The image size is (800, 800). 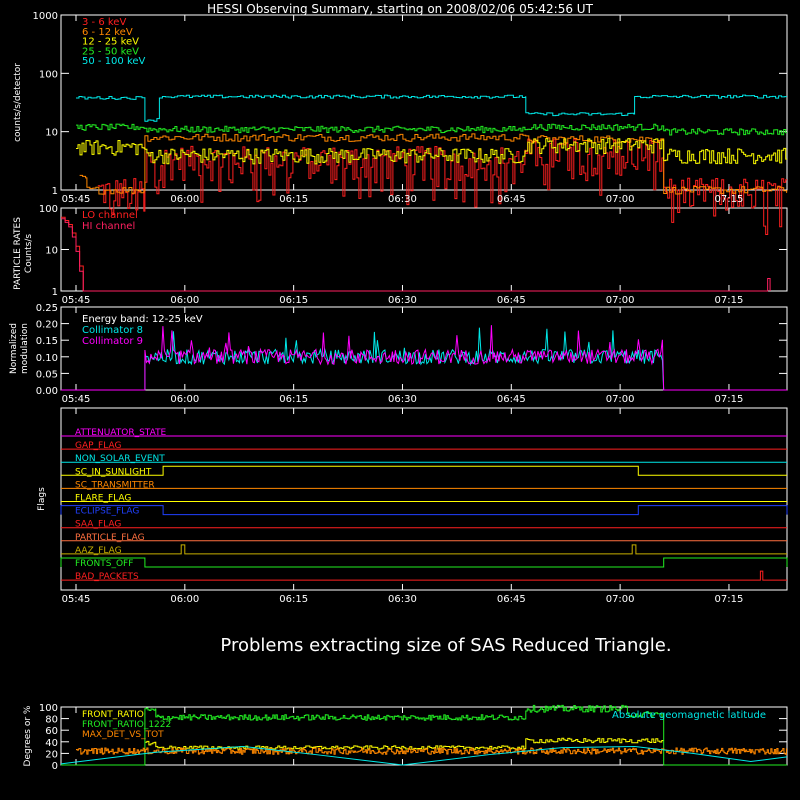 I want to click on y-tick-label: 0.15, so click(x=47, y=341).